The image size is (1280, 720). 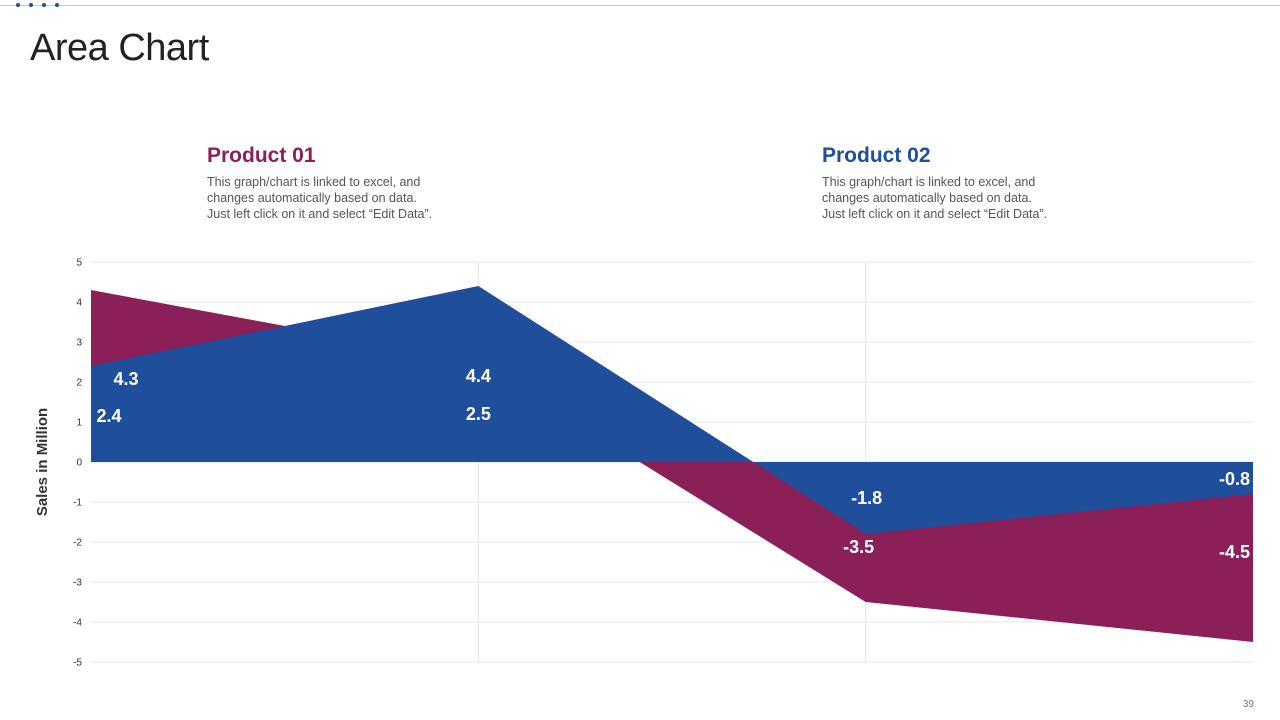 What do you see at coordinates (77, 503) in the screenshot?
I see `y-tick-label: -1` at bounding box center [77, 503].